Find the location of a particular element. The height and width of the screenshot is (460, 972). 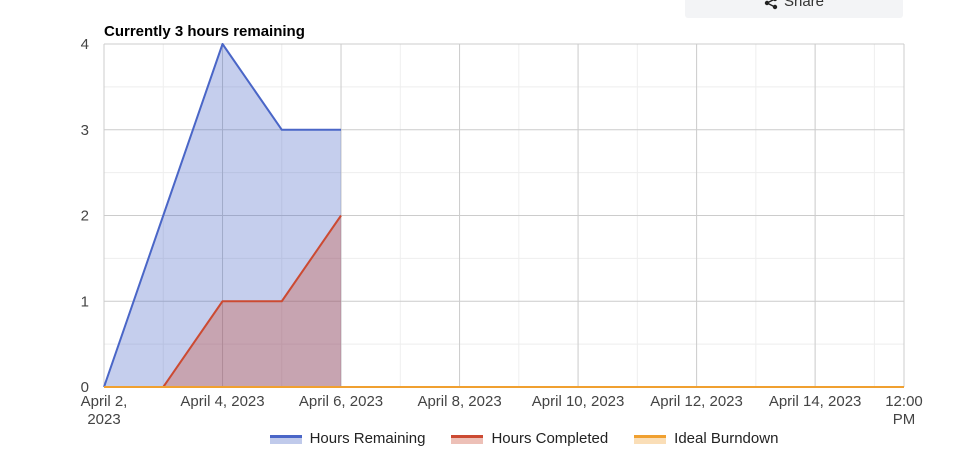

x-tick-label: April 10, 2023 is located at coordinates (578, 401).